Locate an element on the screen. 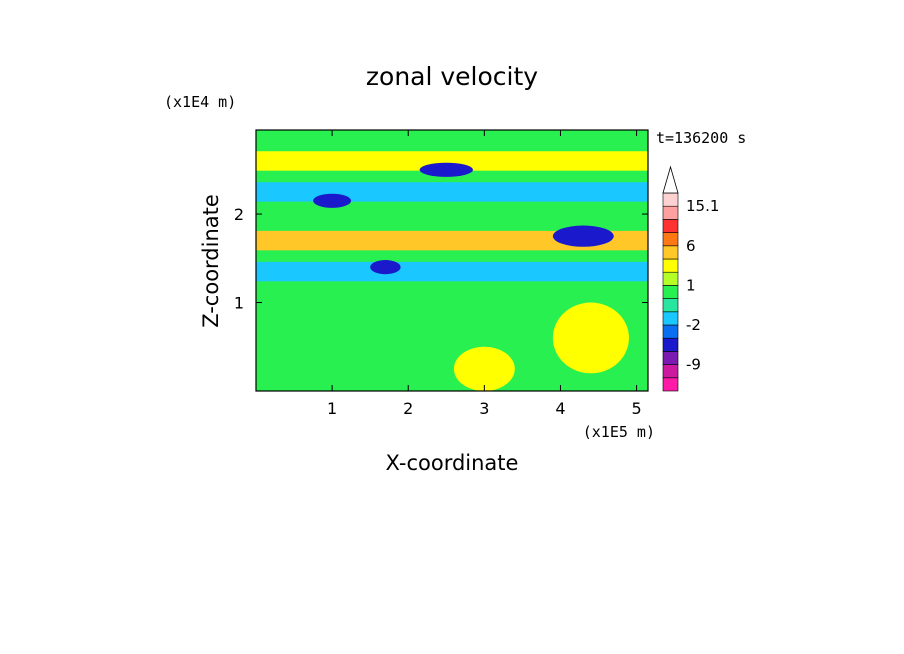 This screenshot has height=654, width=904. y-axis-label: Z-coordinate is located at coordinates (211, 261).